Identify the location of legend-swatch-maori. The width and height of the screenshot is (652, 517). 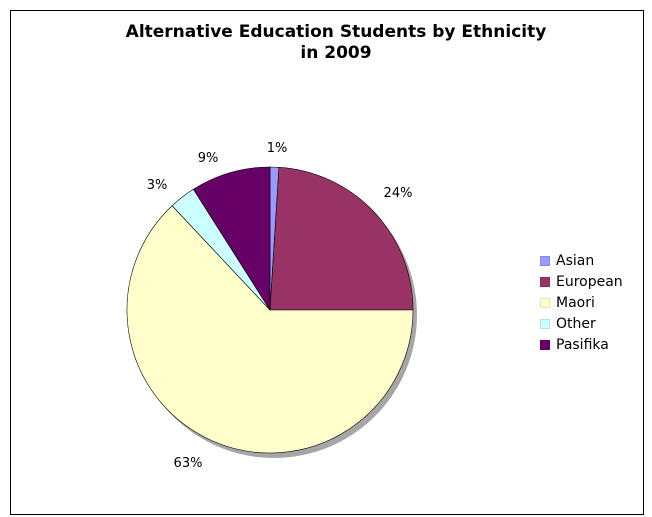
(545, 302).